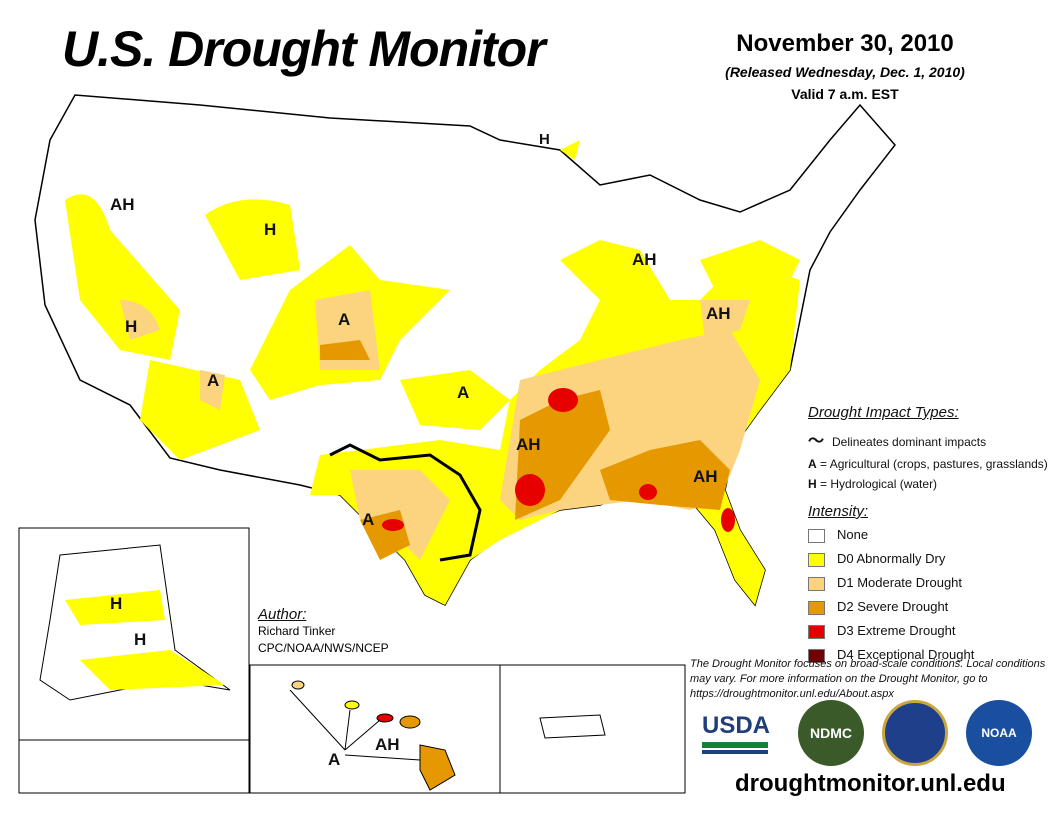 This screenshot has height=816, width=1056. Describe the element at coordinates (812, 484) in the screenshot. I see `h-key: H` at that location.